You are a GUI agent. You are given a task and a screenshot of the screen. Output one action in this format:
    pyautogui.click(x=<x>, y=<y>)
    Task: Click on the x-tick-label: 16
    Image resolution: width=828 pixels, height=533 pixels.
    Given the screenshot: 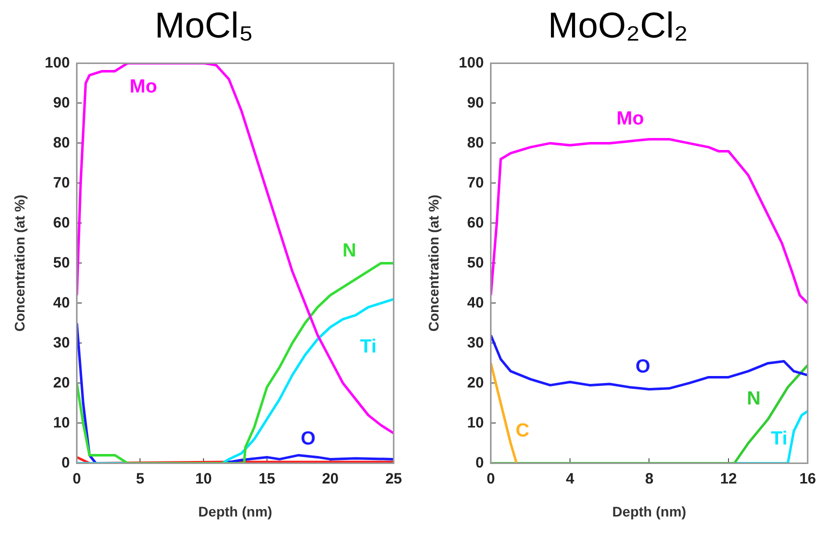 What is the action you would take?
    pyautogui.click(x=807, y=479)
    